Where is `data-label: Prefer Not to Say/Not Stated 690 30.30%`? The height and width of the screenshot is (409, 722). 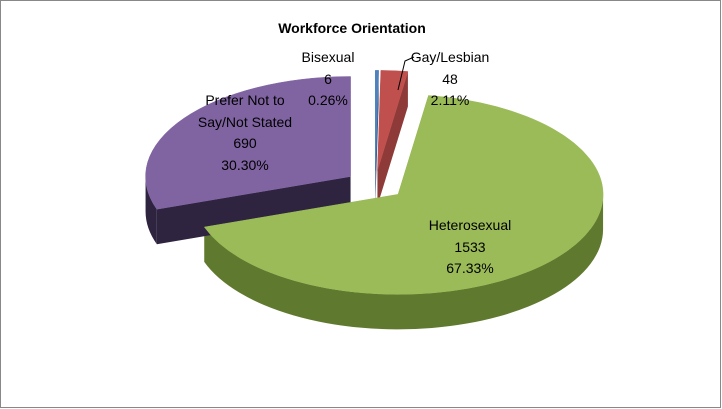
data-label: Prefer Not to Say/Not Stated 690 30.30% is located at coordinates (245, 133).